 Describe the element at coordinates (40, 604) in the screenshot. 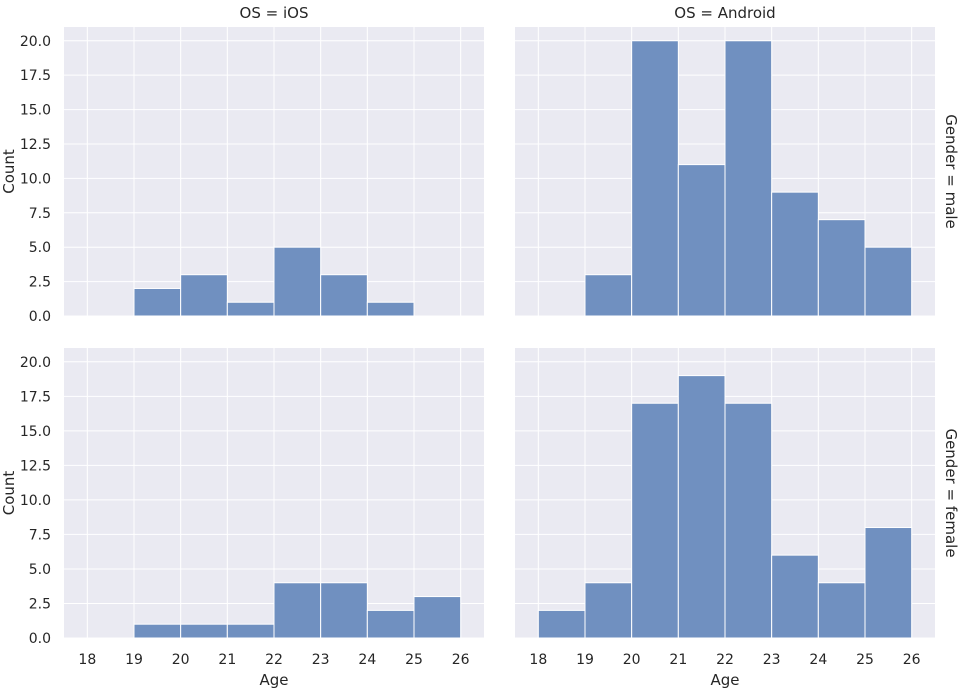

I see `panel-1-0-ytick-label-1: 2.5` at that location.